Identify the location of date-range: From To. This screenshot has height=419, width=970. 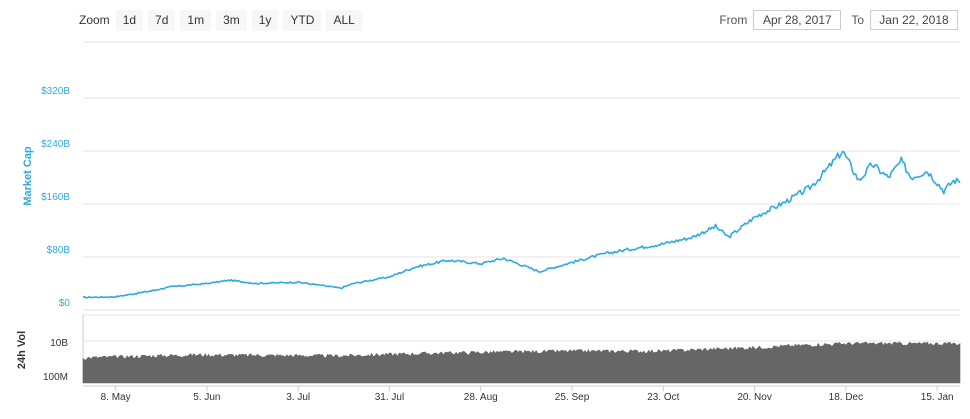
(833, 20).